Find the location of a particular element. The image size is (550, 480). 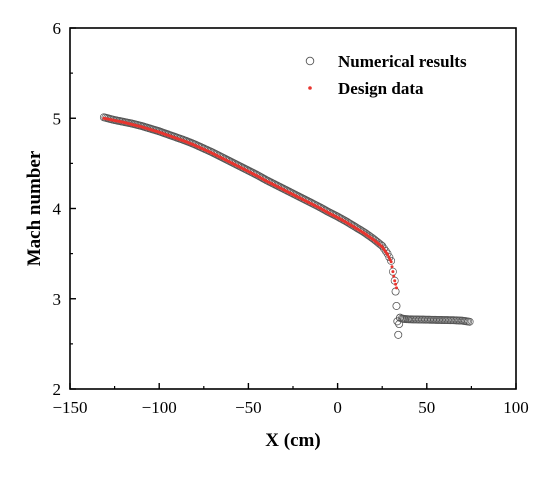

x-tick-label: −150 is located at coordinates (69, 407).